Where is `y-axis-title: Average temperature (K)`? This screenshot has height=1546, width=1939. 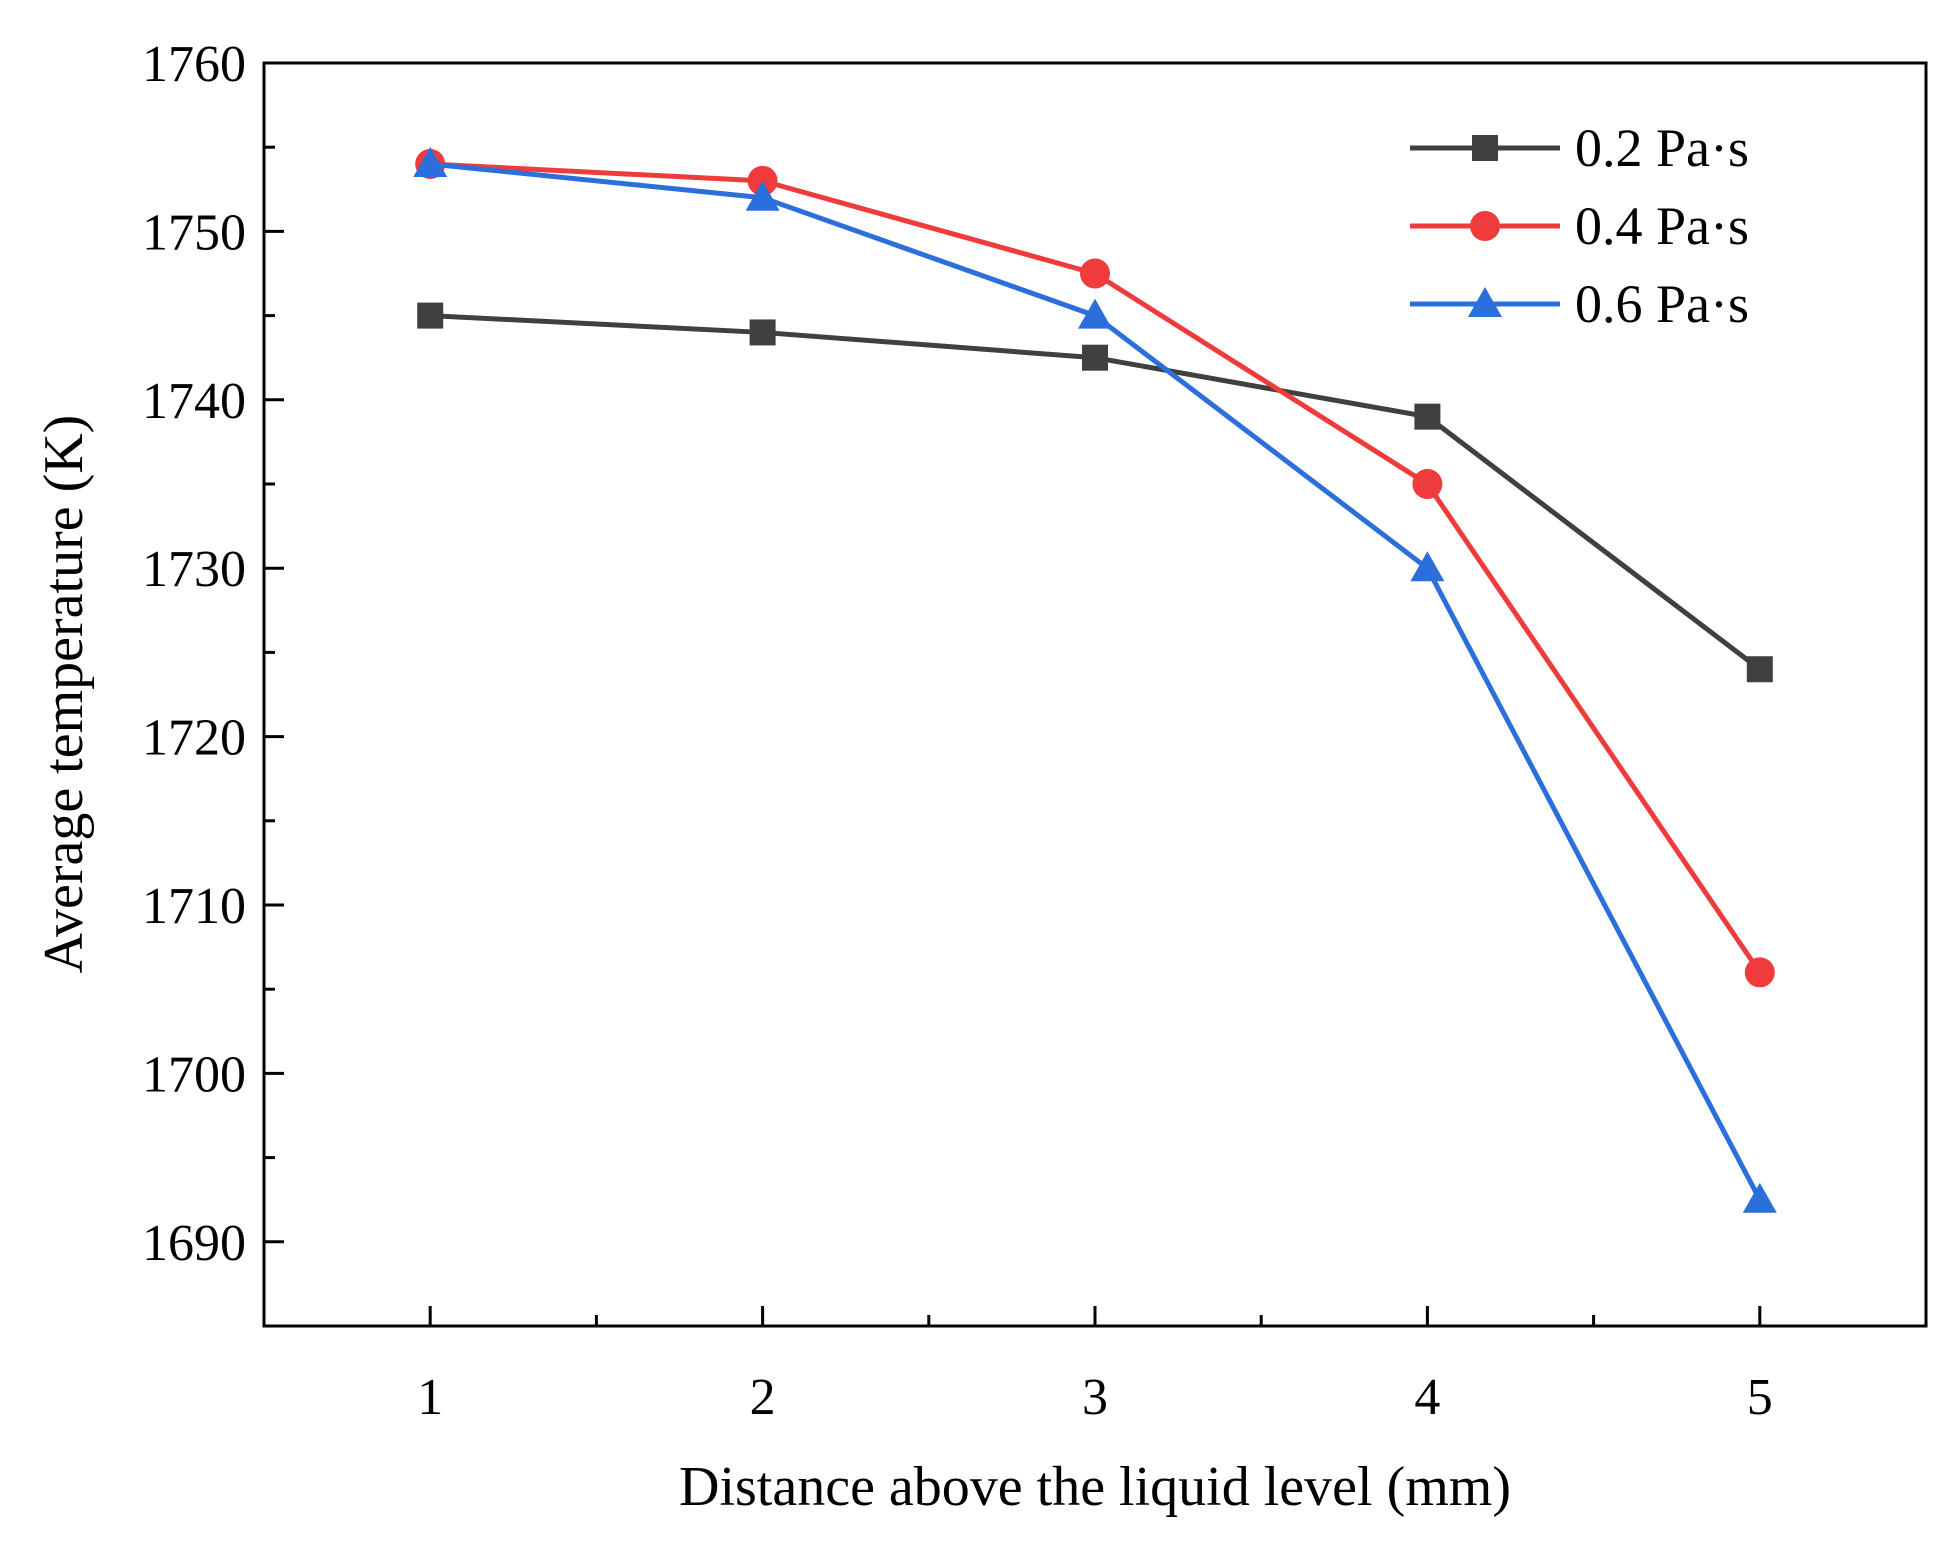
y-axis-title: Average temperature (K) is located at coordinates (64, 694).